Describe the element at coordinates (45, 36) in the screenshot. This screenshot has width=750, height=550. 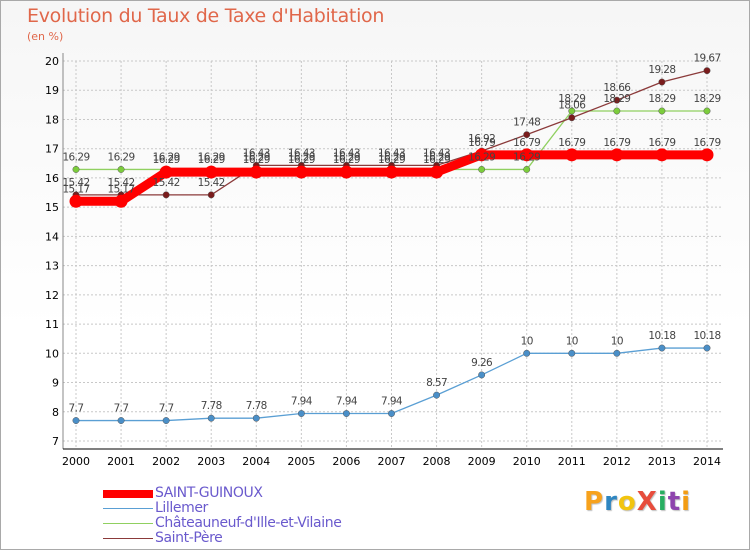
I see `unit-label: (en %)` at that location.